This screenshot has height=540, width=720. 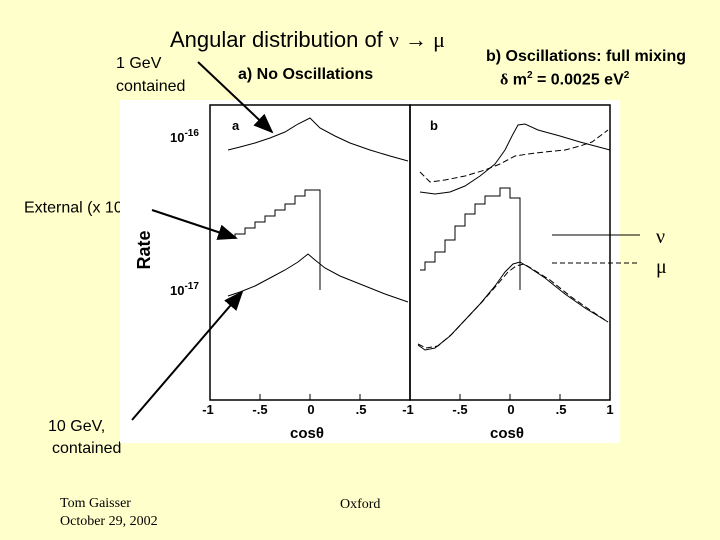 What do you see at coordinates (561, 409) in the screenshot?
I see `xtick-b-3: .5` at bounding box center [561, 409].